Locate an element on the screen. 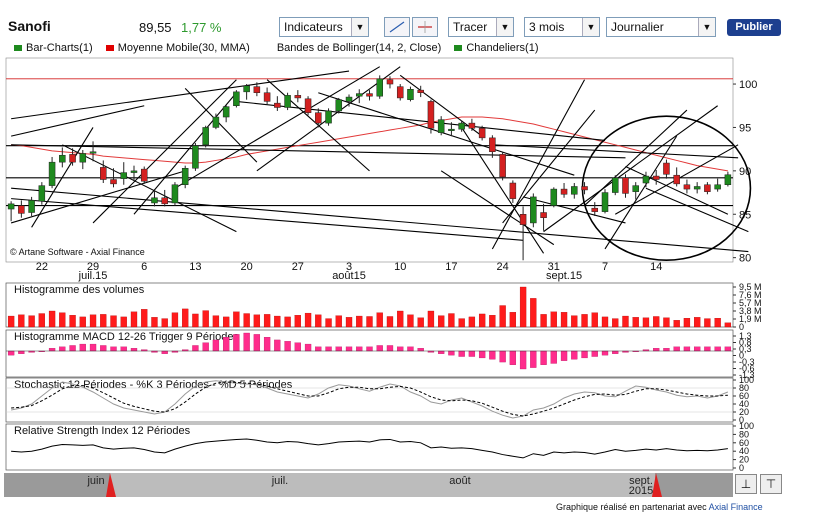 The height and width of the screenshot is (526, 819). draw-line-button is located at coordinates (397, 27).